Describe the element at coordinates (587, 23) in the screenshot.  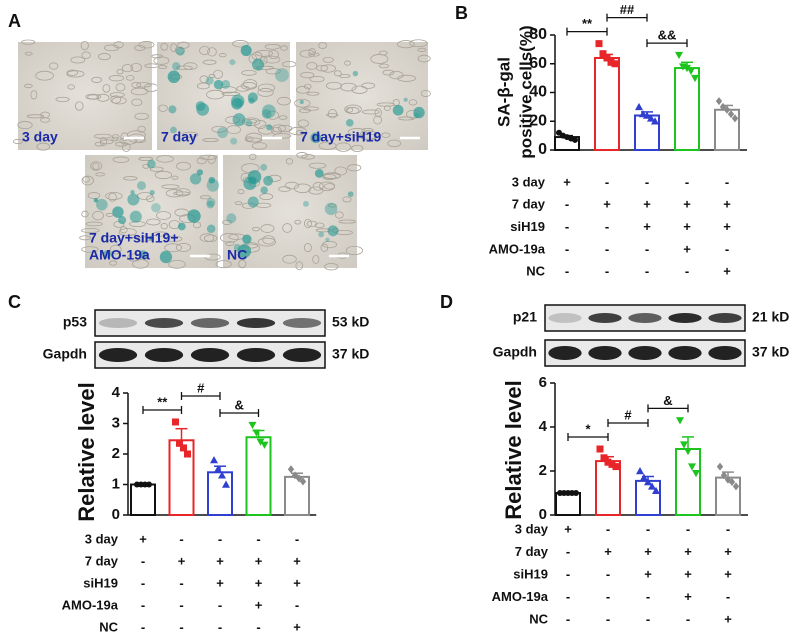
I see `significance-label: **` at that location.